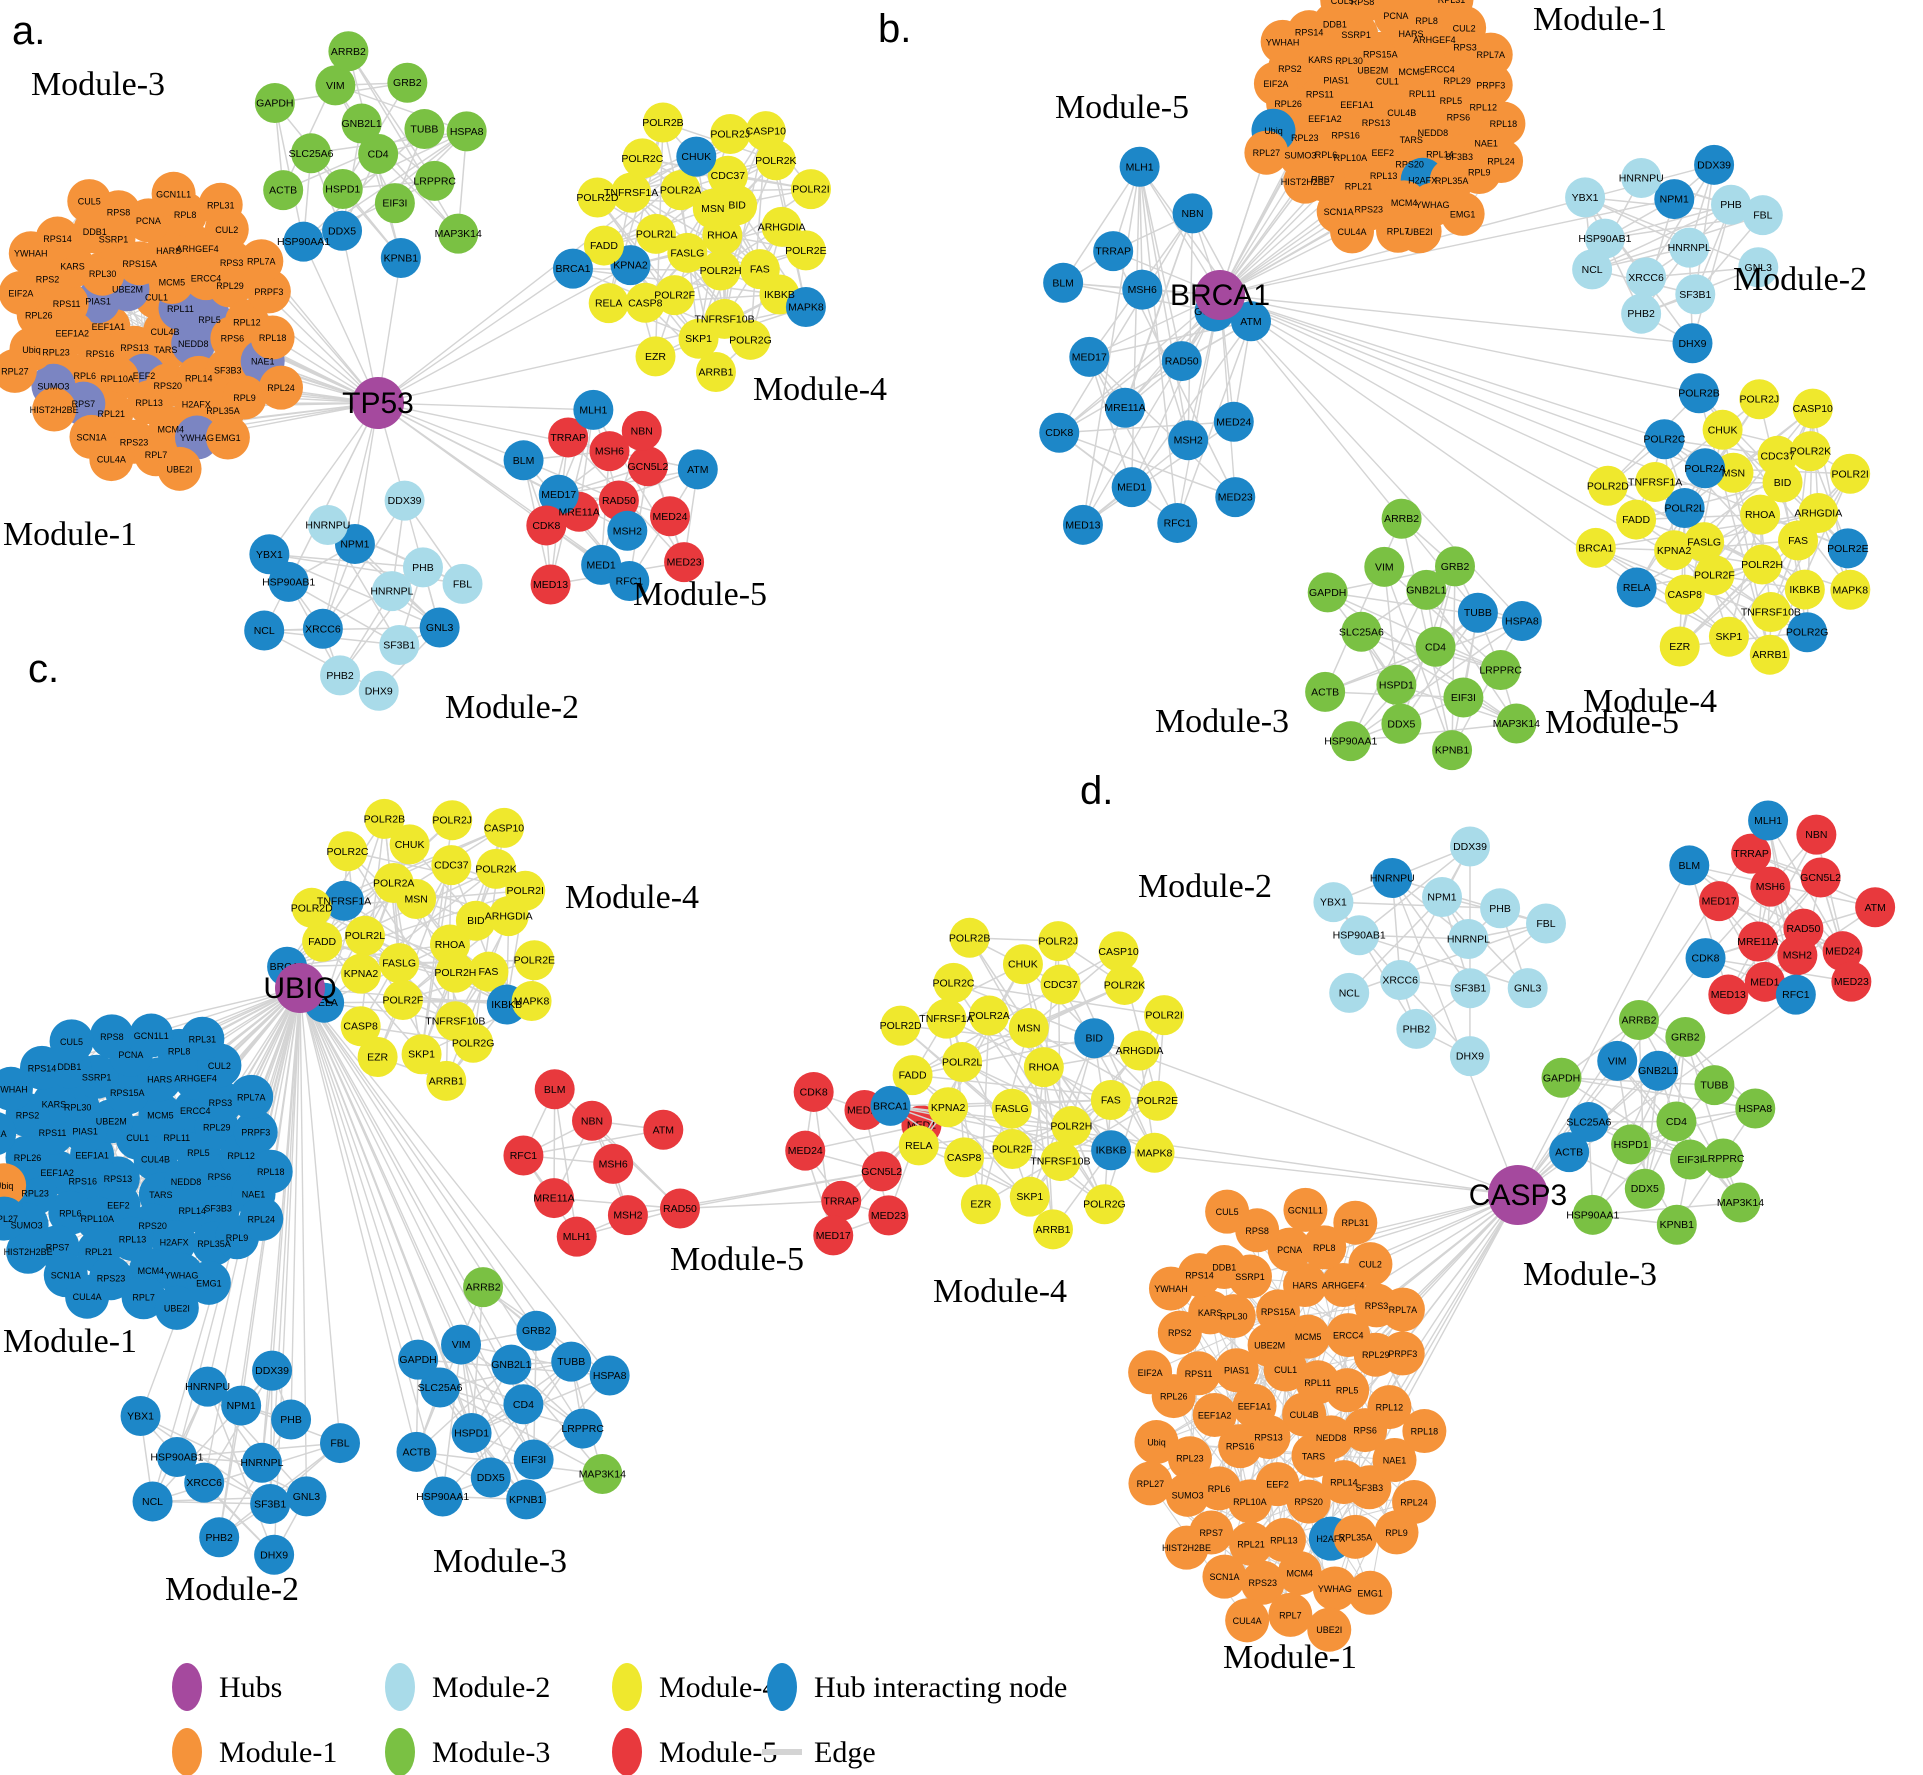 This screenshot has width=1923, height=1775. I want to click on node-label-POLR2C: POLR2C, so click(347, 852).